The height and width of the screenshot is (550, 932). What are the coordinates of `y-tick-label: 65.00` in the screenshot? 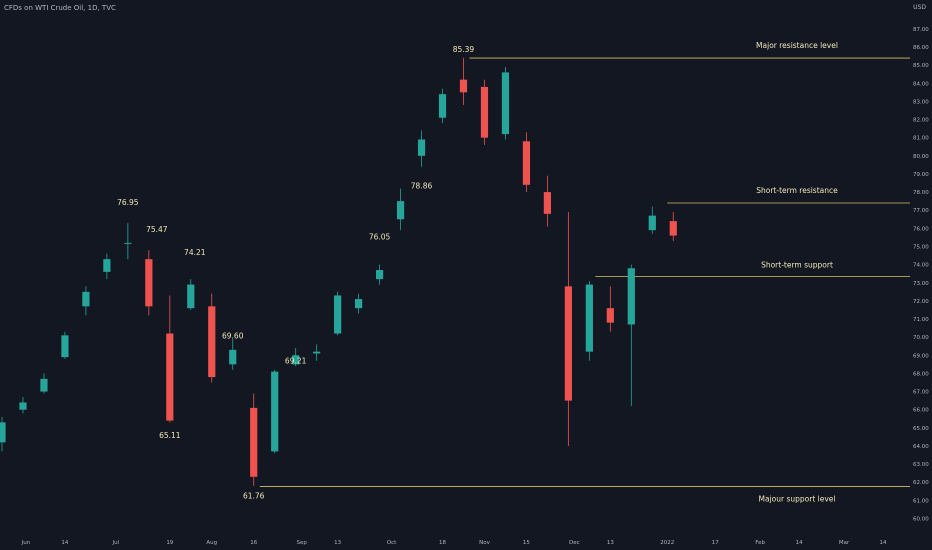 It's located at (921, 429).